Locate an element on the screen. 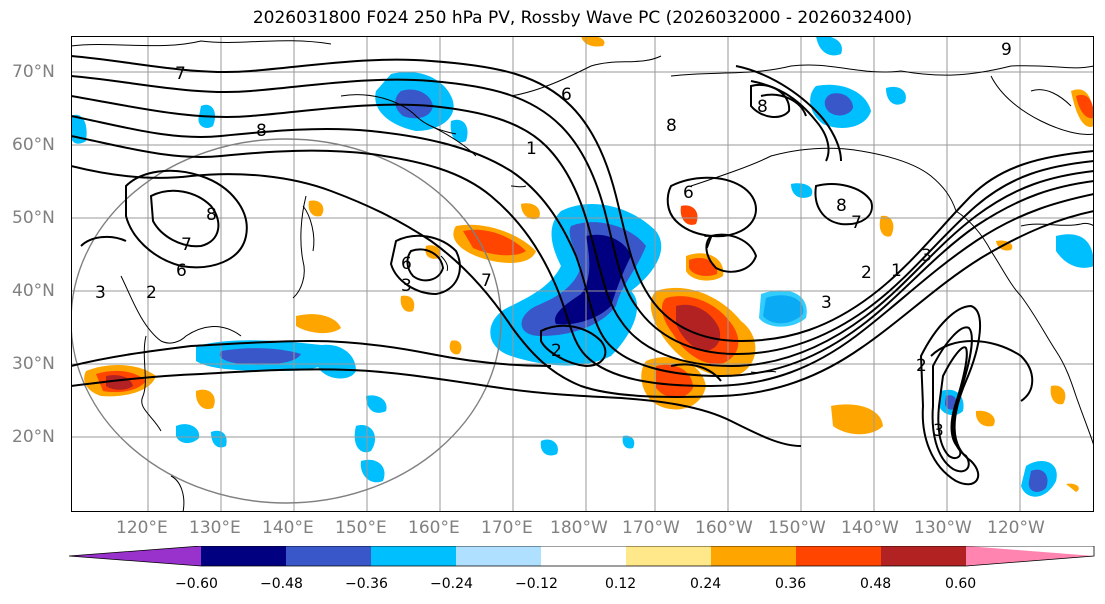 The height and width of the screenshot is (604, 1105). lon-label-180w: 180°W is located at coordinates (579, 528).